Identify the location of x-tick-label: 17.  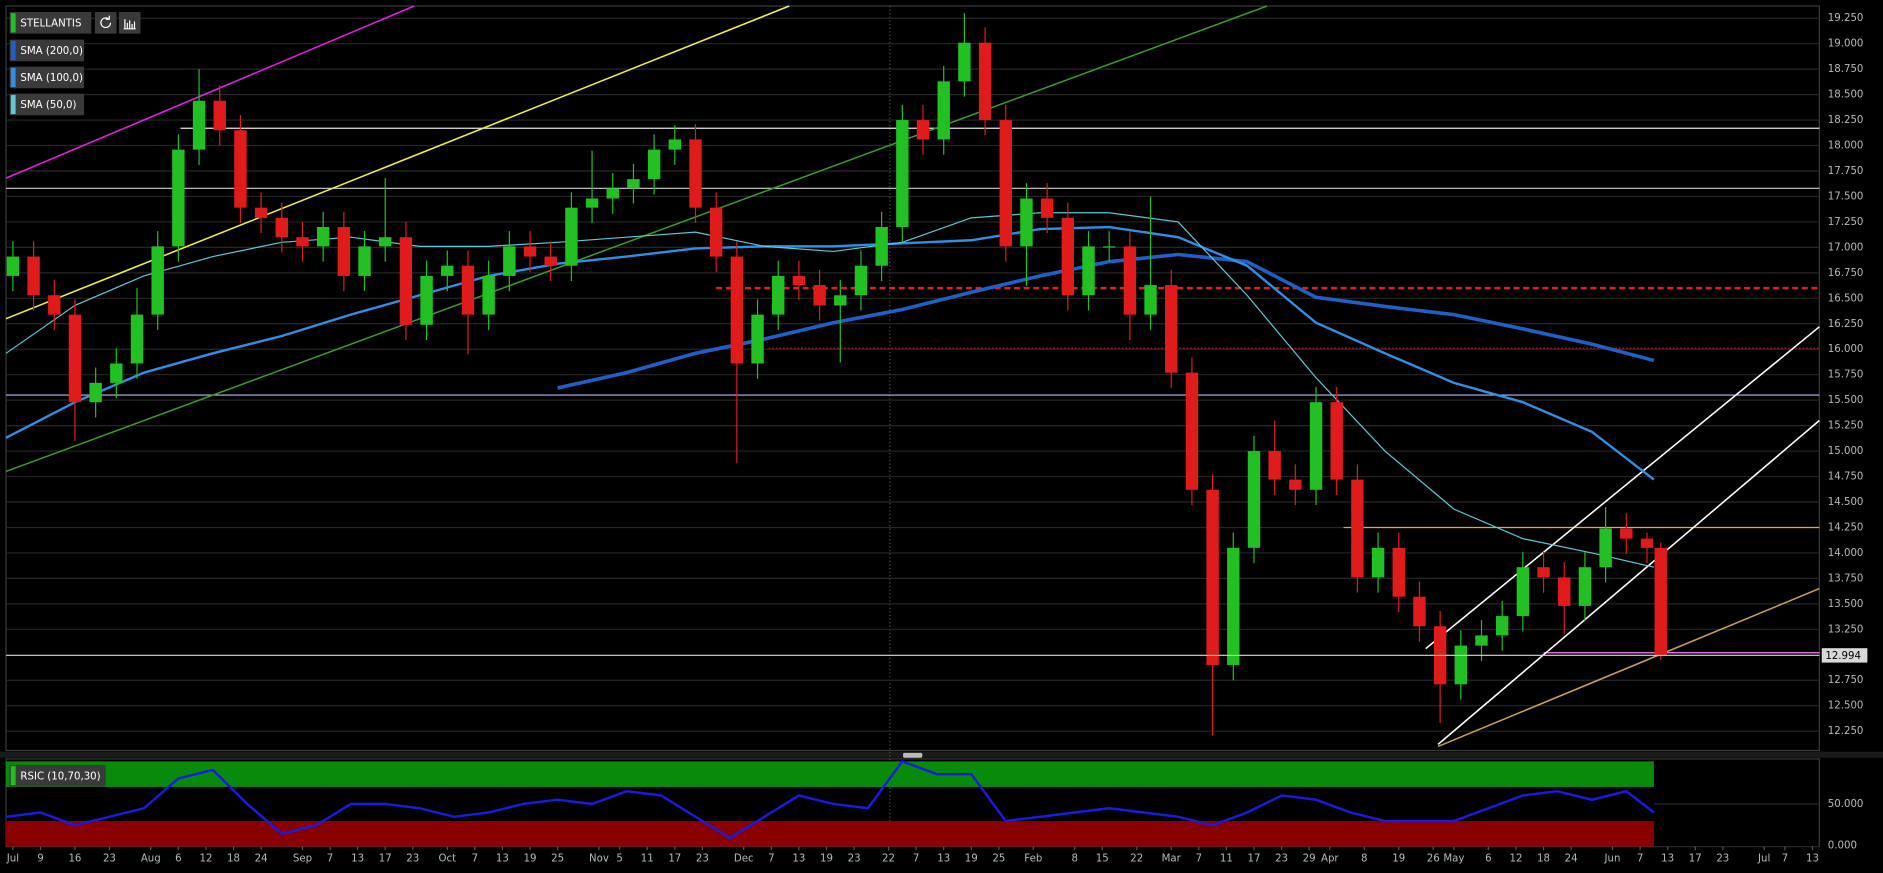
(385, 859).